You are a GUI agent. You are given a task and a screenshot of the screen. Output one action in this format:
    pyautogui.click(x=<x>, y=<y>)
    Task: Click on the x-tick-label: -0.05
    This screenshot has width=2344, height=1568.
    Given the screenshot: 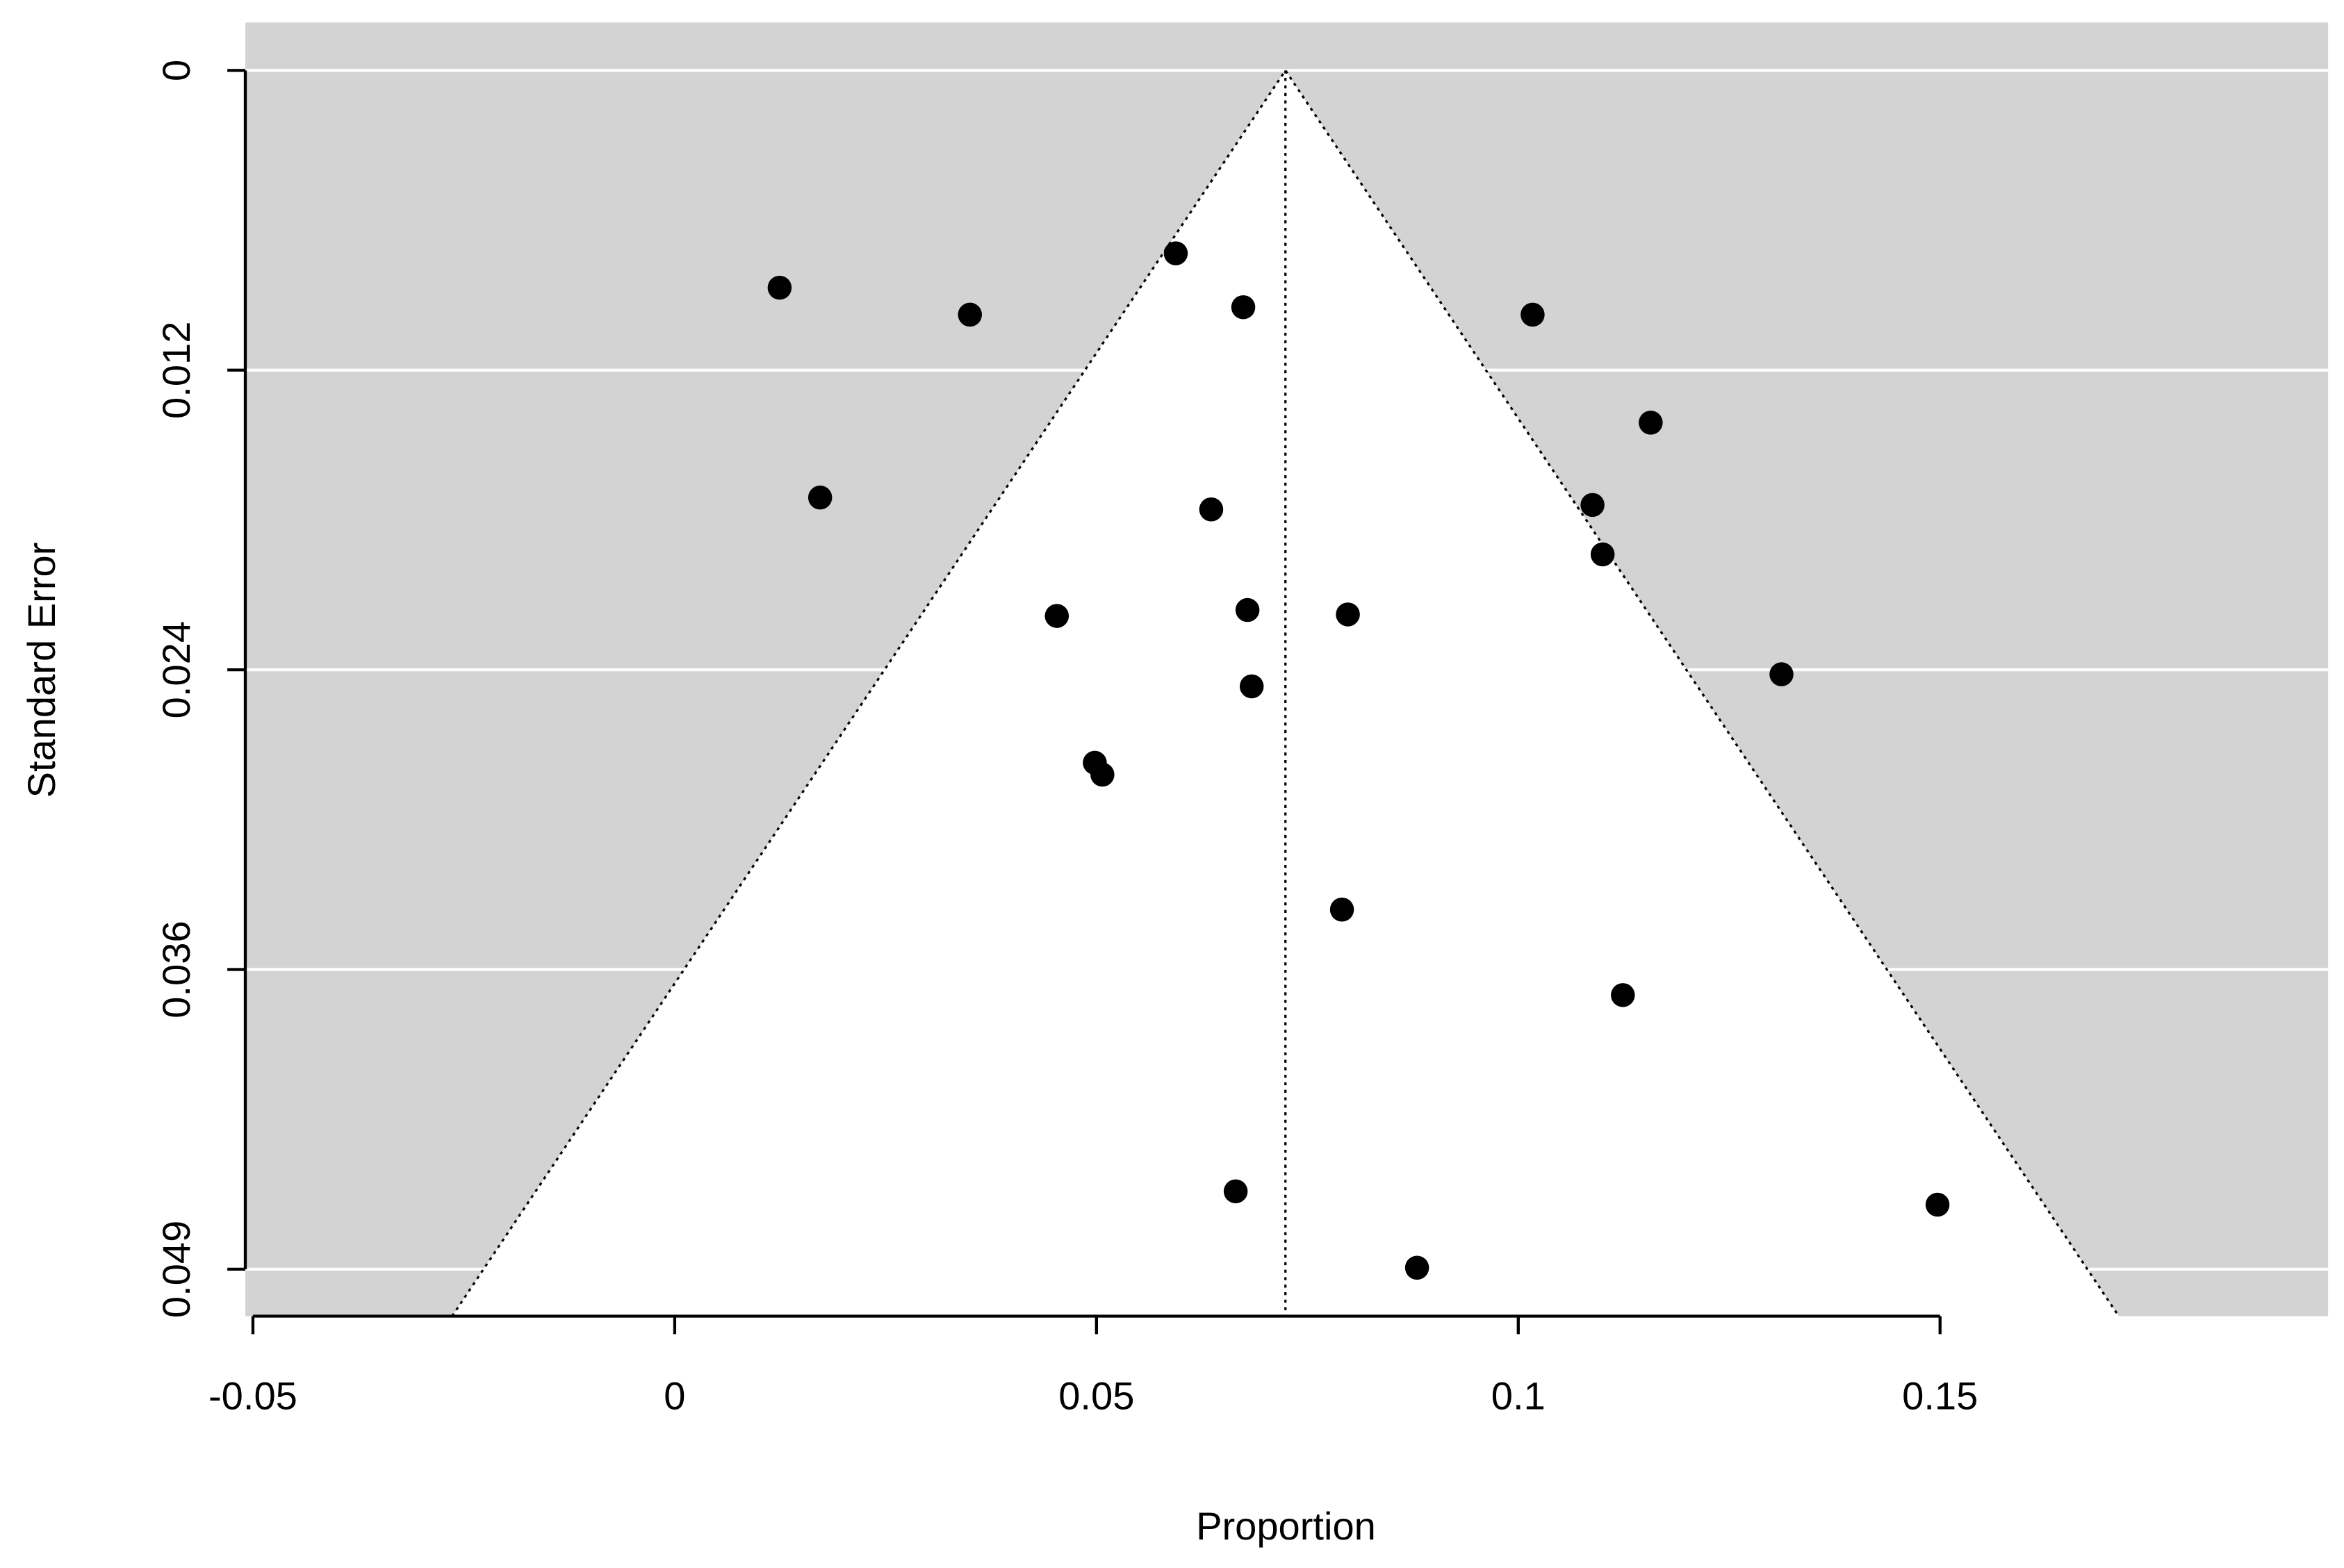 What is the action you would take?
    pyautogui.click(x=253, y=1395)
    